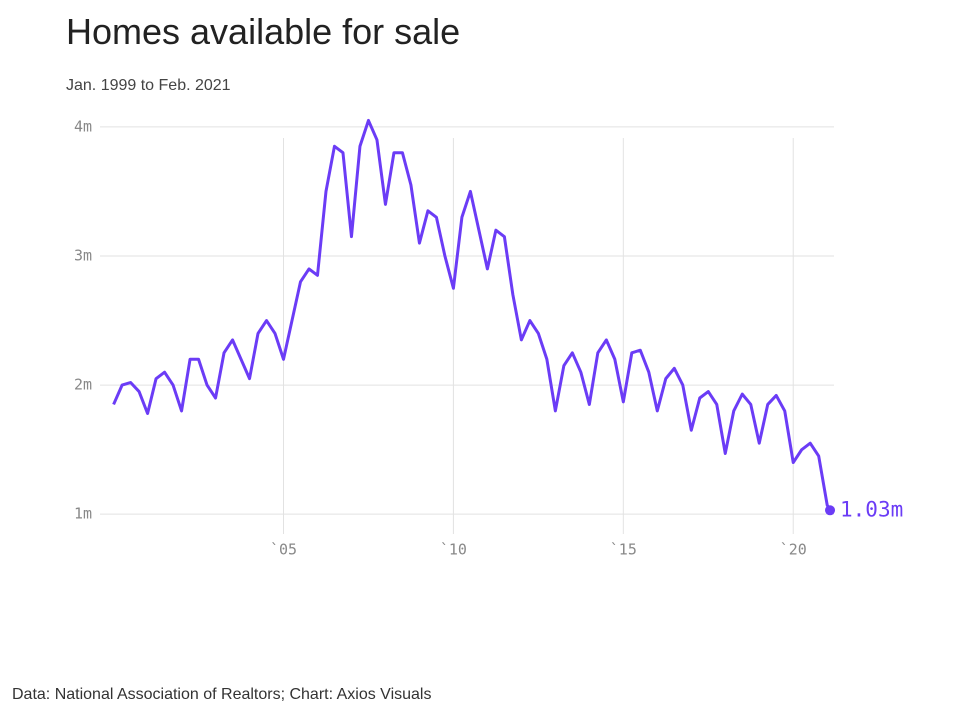  What do you see at coordinates (83, 385) in the screenshot?
I see `y-tick-label: 2m` at bounding box center [83, 385].